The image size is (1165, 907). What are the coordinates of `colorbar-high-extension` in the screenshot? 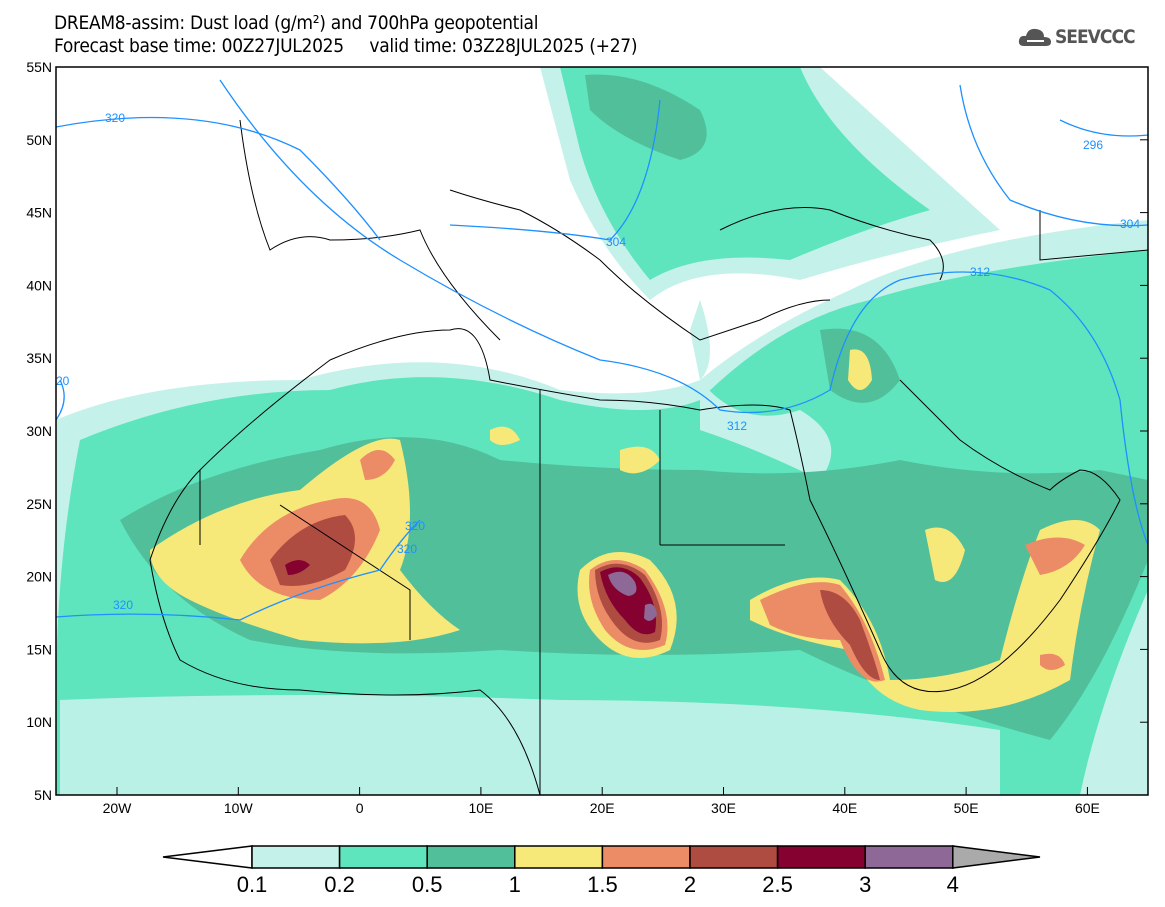 It's located at (996, 857).